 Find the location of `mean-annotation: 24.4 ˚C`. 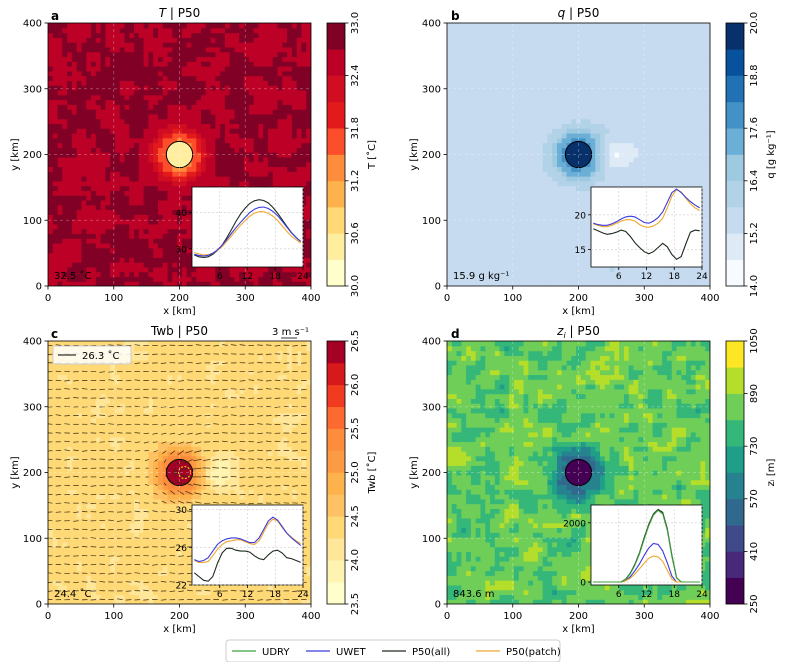

mean-annotation: 24.4 ˚C is located at coordinates (72, 594).